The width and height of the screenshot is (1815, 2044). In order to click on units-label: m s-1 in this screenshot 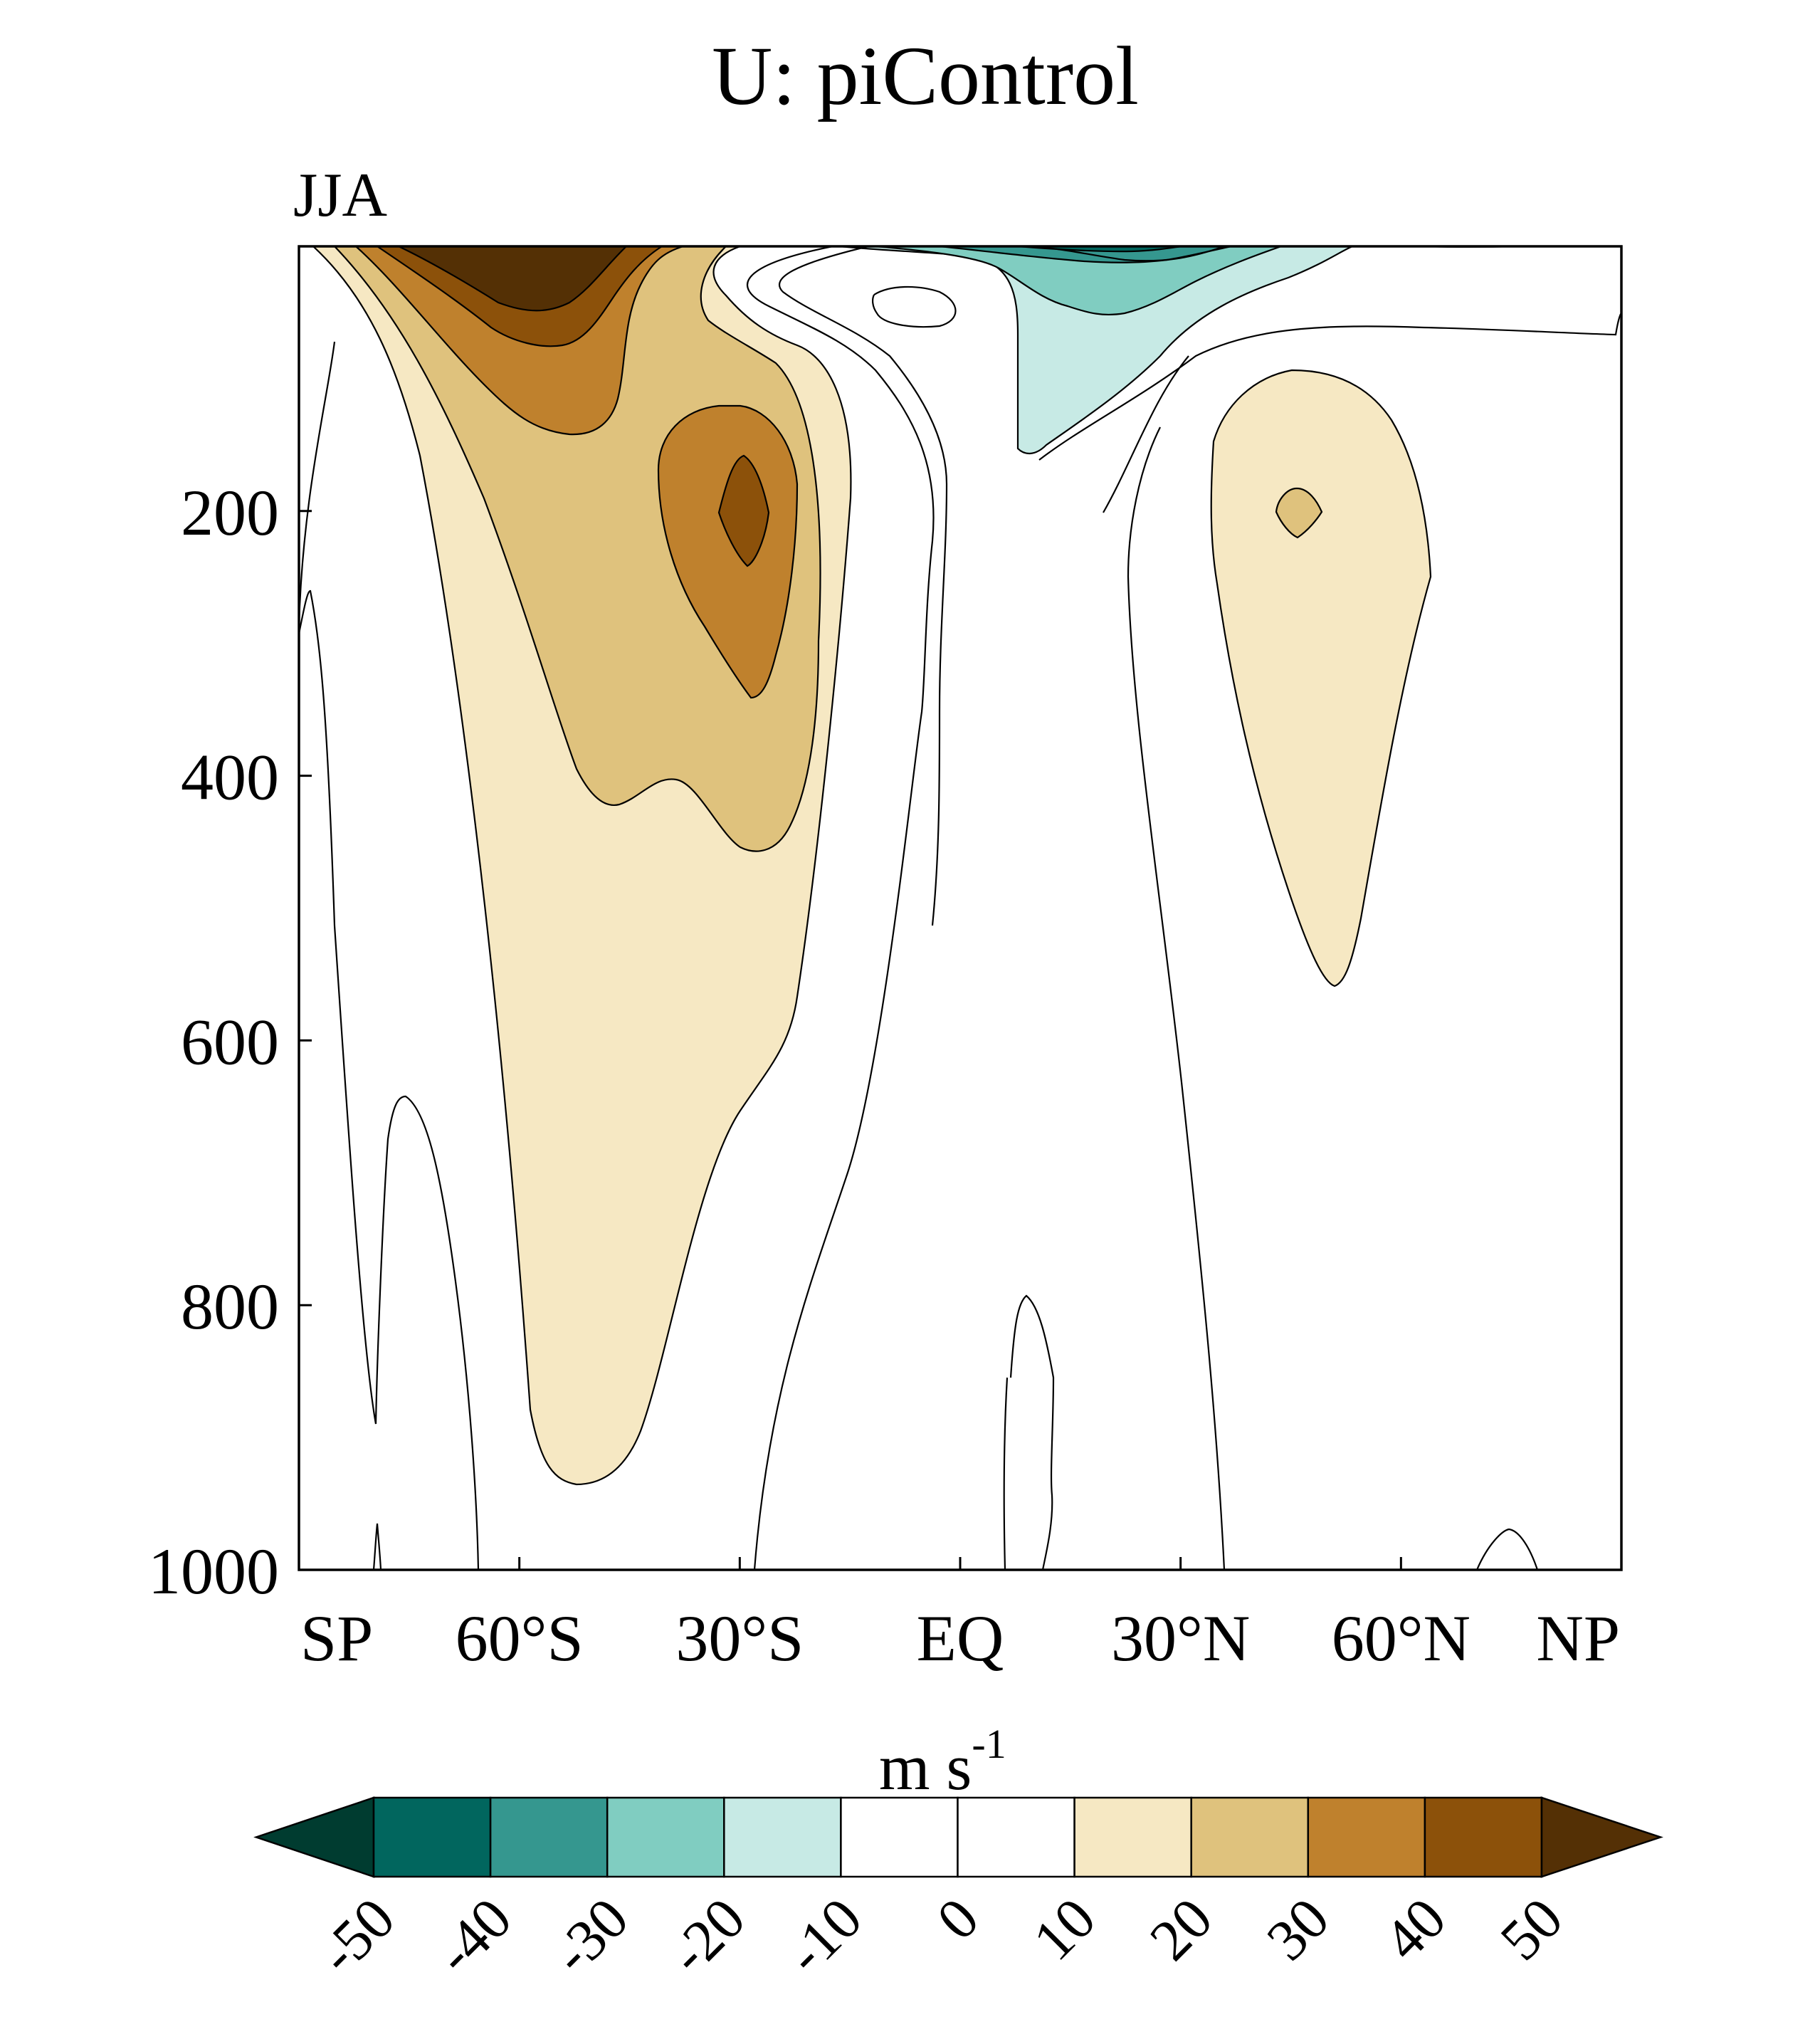, I will do `click(942, 1762)`.